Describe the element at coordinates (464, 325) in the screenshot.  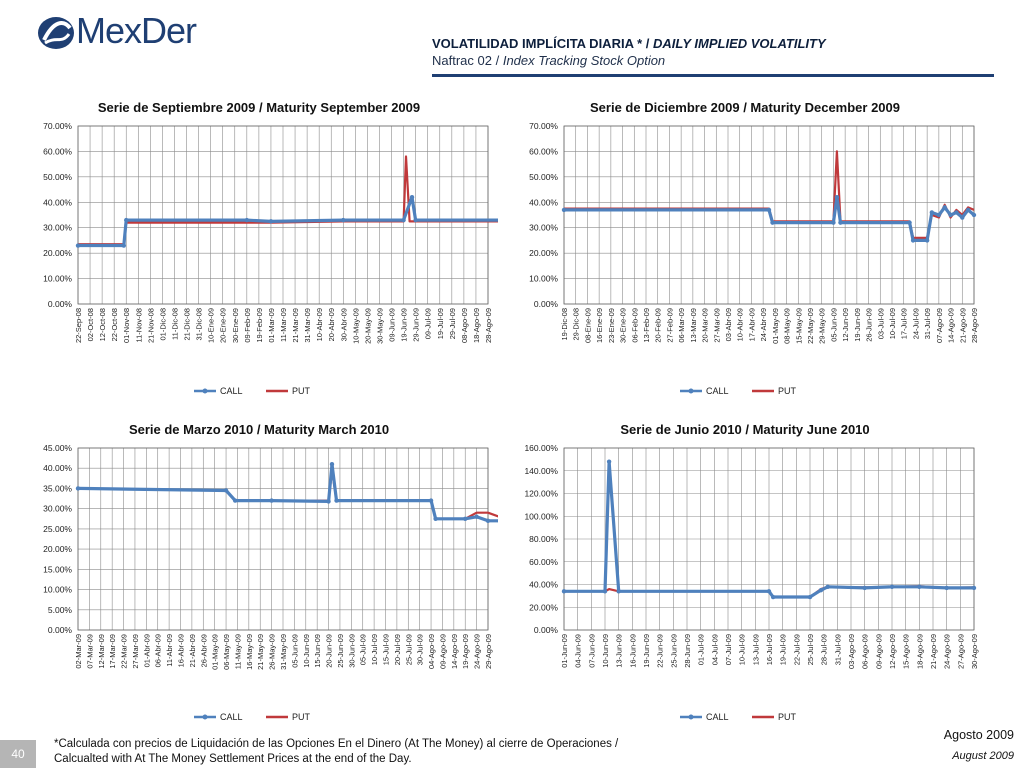
I see `x-tick-label: 08-Ago-09` at that location.